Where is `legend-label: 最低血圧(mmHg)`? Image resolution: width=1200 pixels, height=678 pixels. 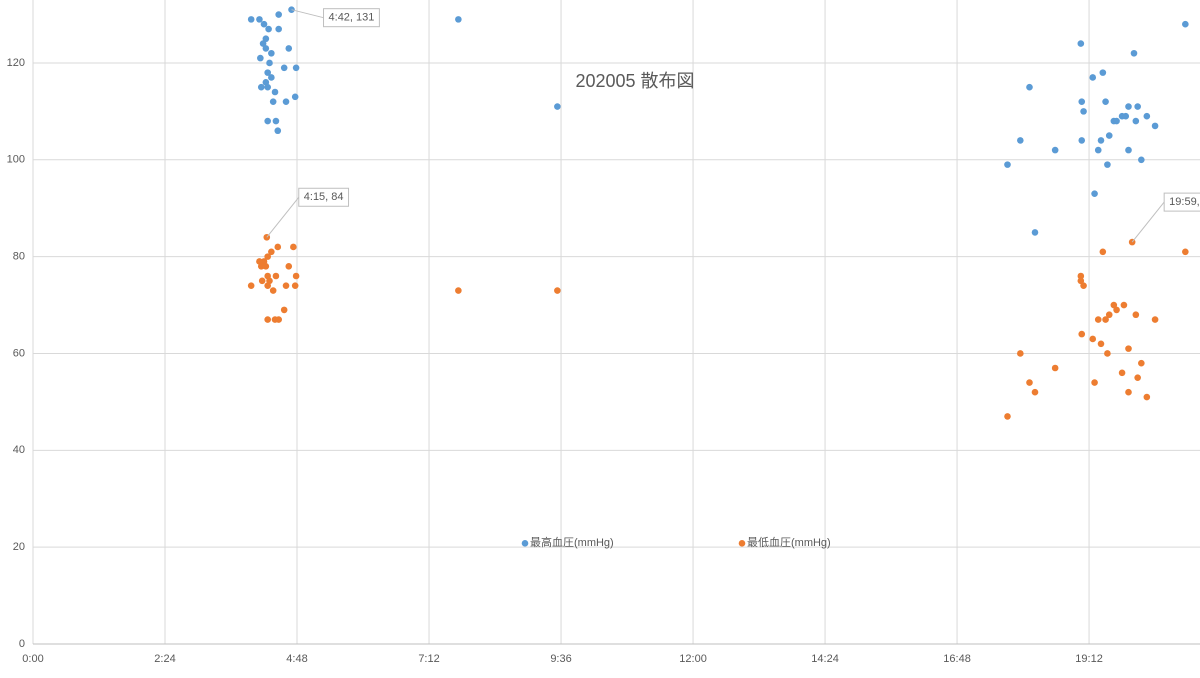 legend-label: 最低血圧(mmHg) is located at coordinates (789, 542).